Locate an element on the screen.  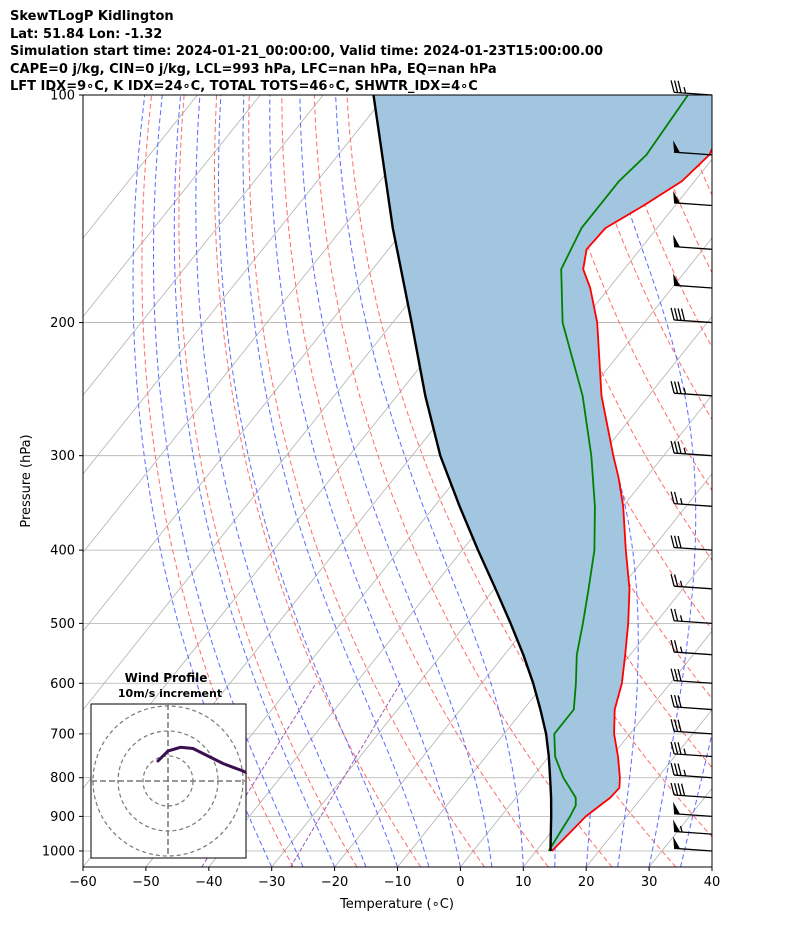
y-tick-label: 200 is located at coordinates (62, 323).